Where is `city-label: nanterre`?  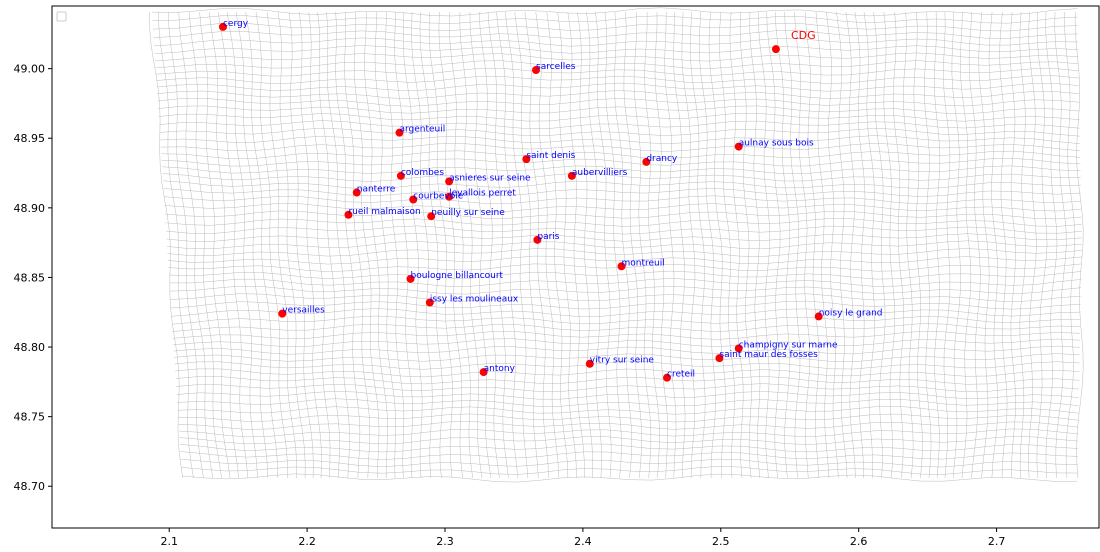
city-label: nanterre is located at coordinates (376, 190).